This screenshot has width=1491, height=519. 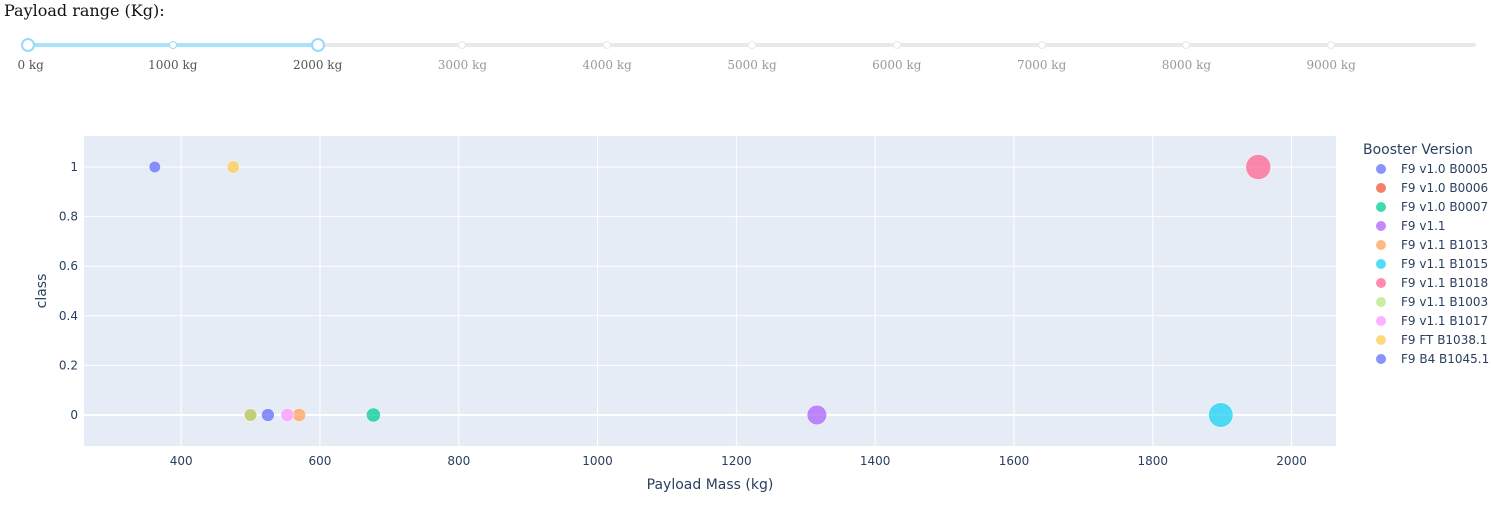 What do you see at coordinates (462, 65) in the screenshot?
I see `slider-mark-label: 3000 kg` at bounding box center [462, 65].